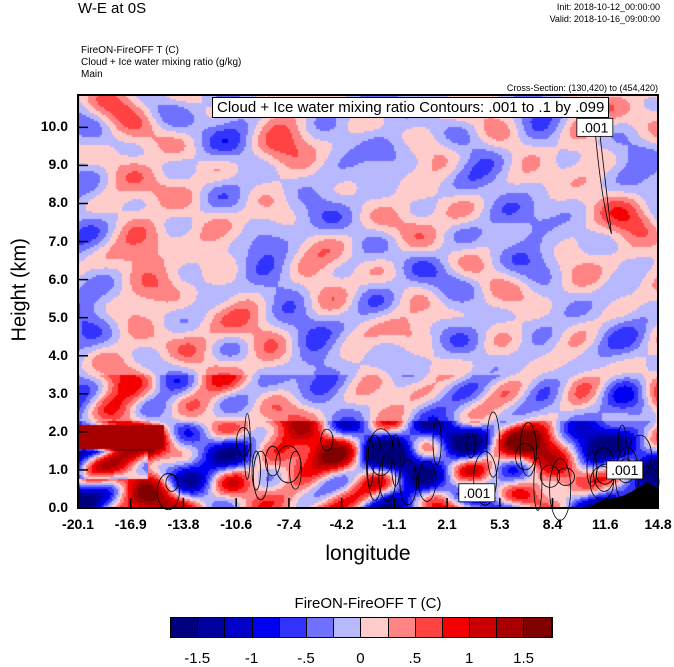 This screenshot has height=667, width=674. Describe the element at coordinates (54, 126) in the screenshot. I see `y-tick-label: 10.0` at that location.